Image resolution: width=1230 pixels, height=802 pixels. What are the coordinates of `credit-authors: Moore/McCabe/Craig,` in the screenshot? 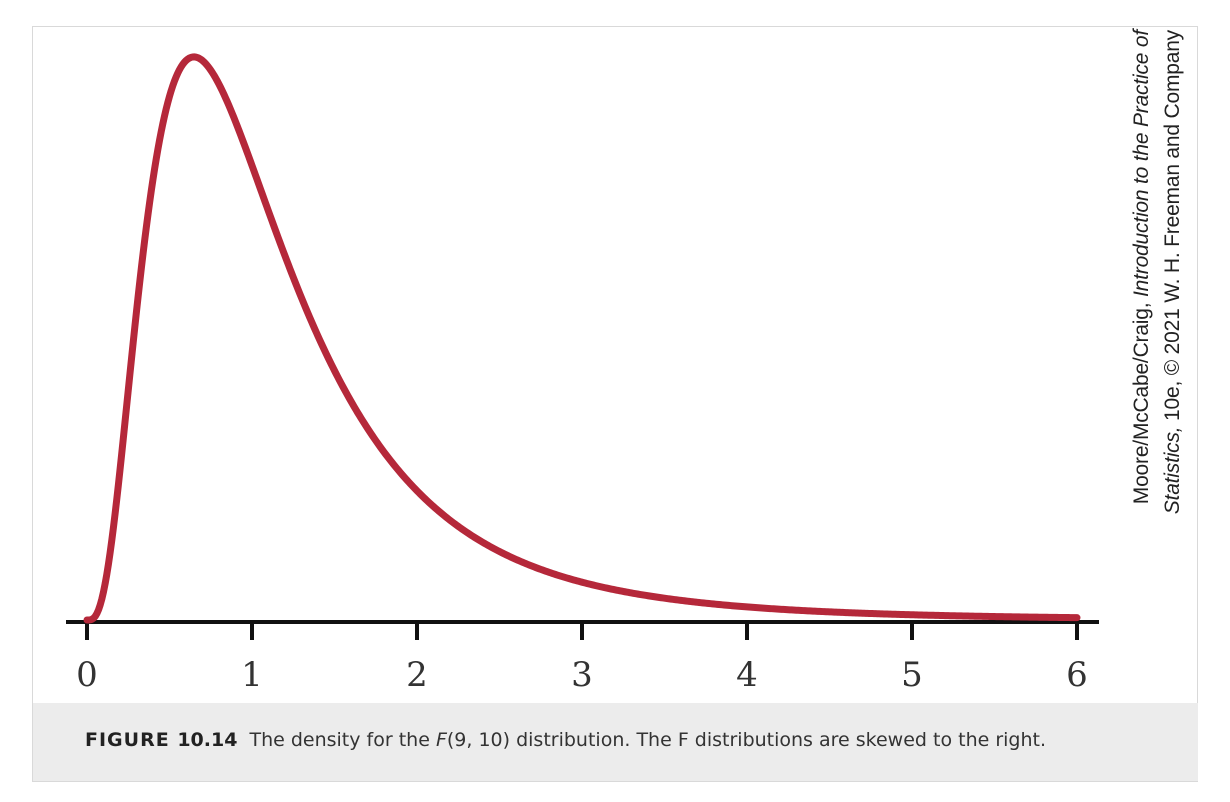 It's located at (1141, 400).